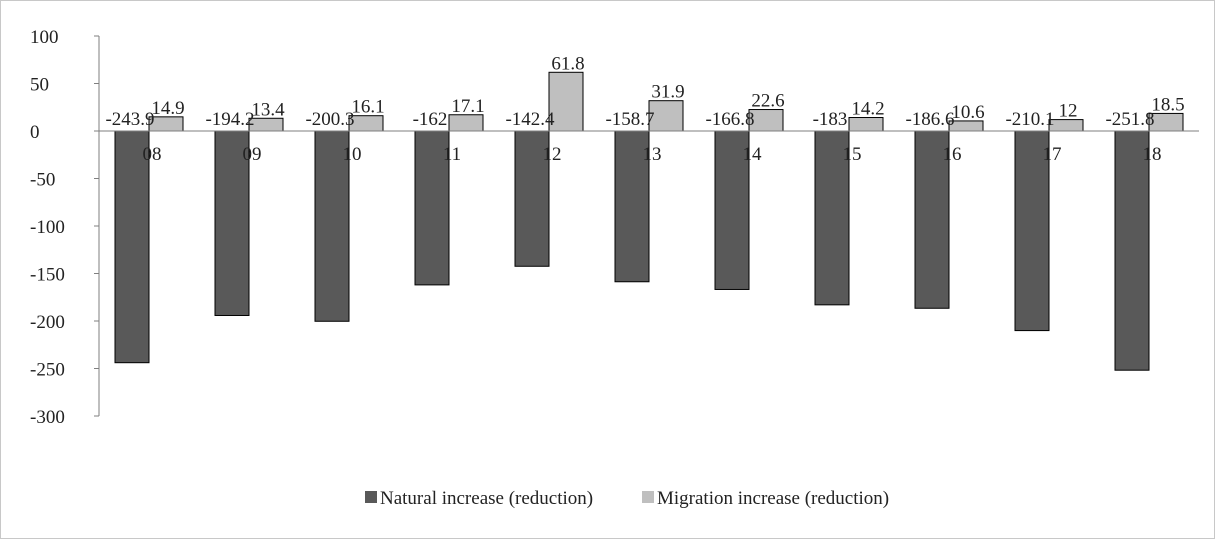 This screenshot has height=540, width=1215. I want to click on data-label-migration-increase: 31.9, so click(667, 92).